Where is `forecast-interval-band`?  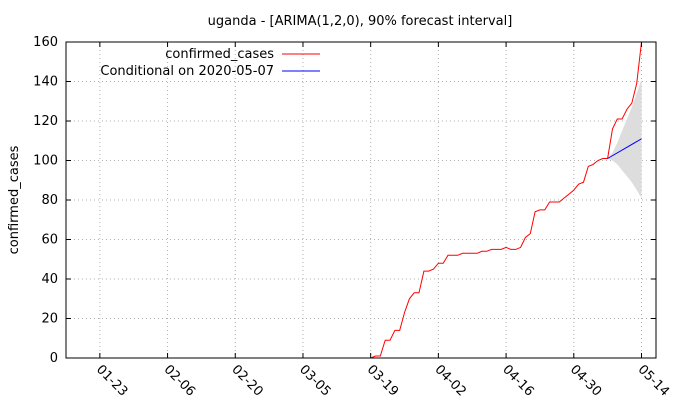 forecast-interval-band is located at coordinates (624, 138).